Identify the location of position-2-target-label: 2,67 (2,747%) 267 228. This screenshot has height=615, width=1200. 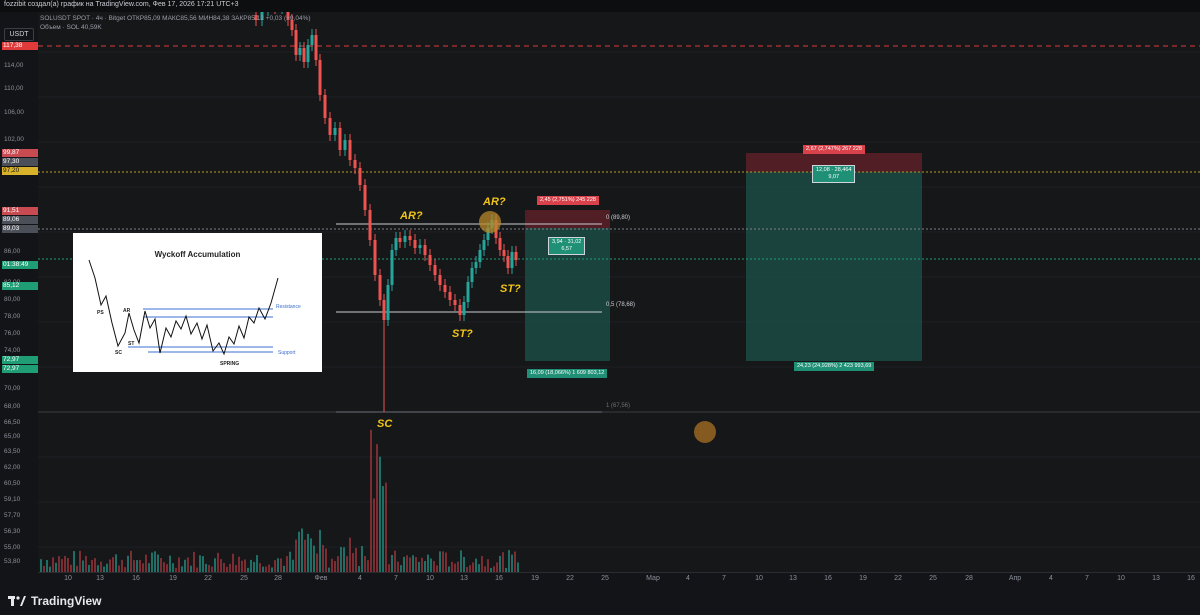
(834, 149).